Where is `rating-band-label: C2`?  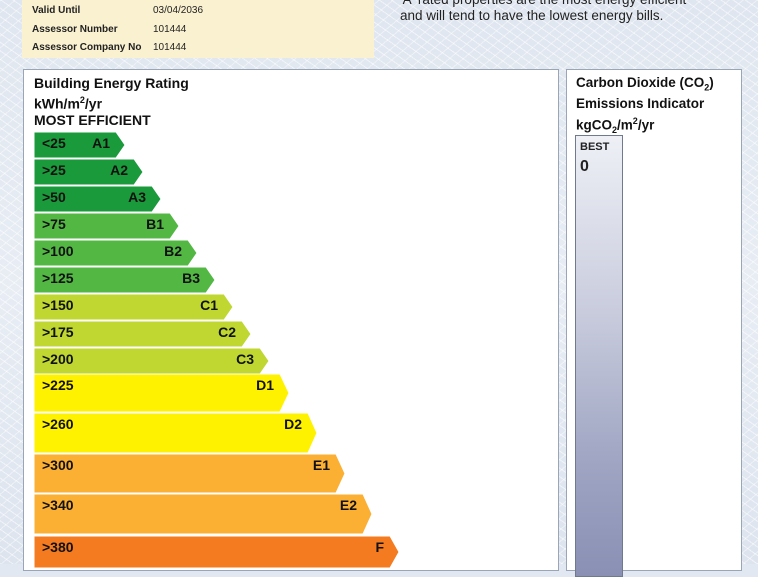
rating-band-label: C2 is located at coordinates (227, 332).